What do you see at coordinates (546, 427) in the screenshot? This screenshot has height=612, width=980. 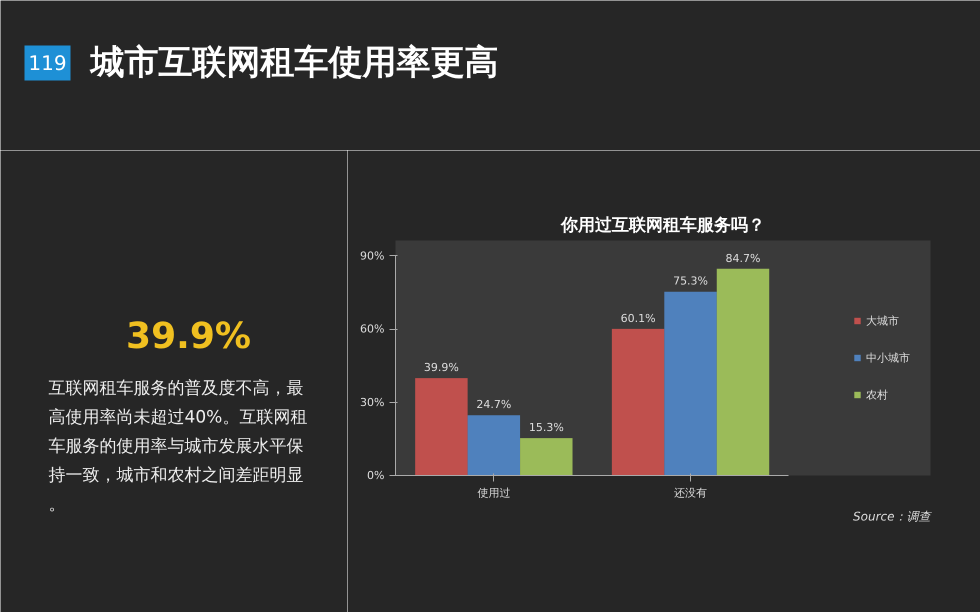 I see `text: 15.3%` at bounding box center [546, 427].